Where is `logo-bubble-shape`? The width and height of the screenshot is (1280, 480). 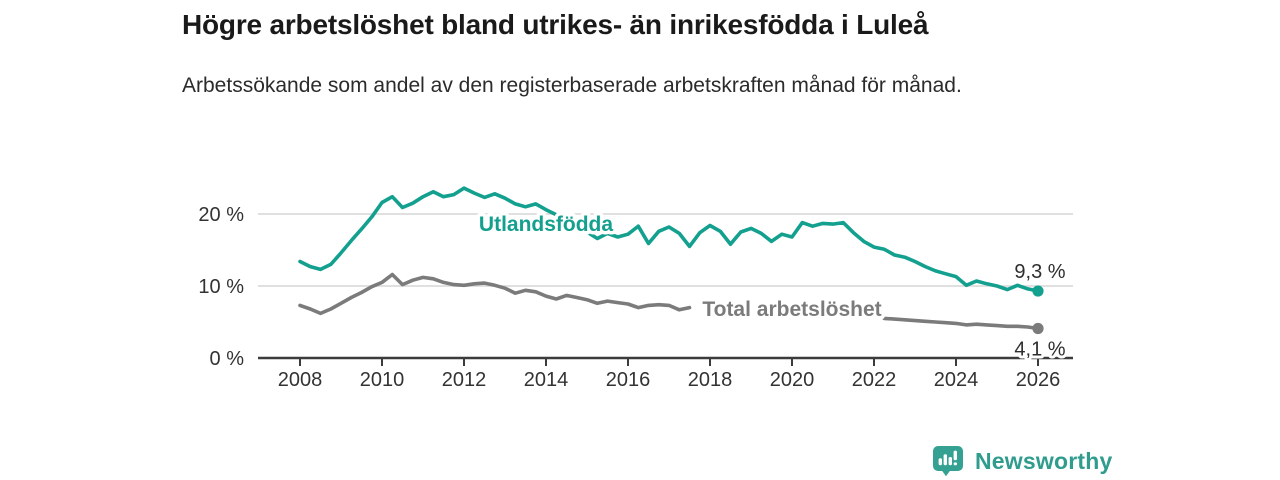 logo-bubble-shape is located at coordinates (948, 461).